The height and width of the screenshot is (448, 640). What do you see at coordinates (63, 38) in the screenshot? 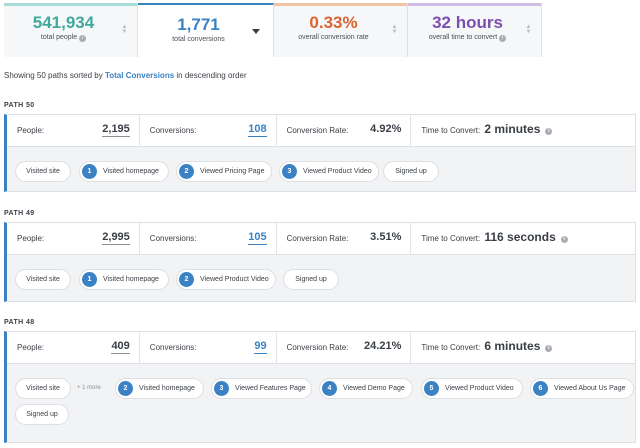
I see `metric-label: total people i` at bounding box center [63, 38].